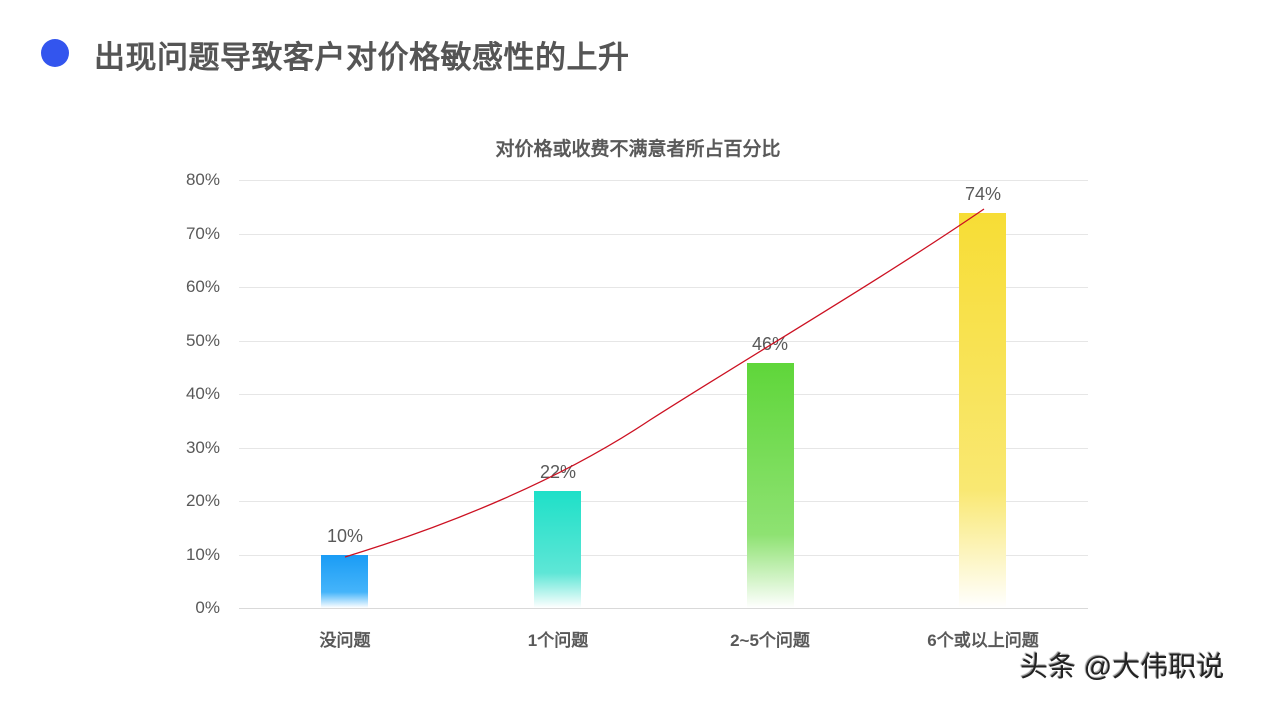 The width and height of the screenshot is (1276, 703). What do you see at coordinates (202, 554) in the screenshot?
I see `y-tick-10: 10%` at bounding box center [202, 554].